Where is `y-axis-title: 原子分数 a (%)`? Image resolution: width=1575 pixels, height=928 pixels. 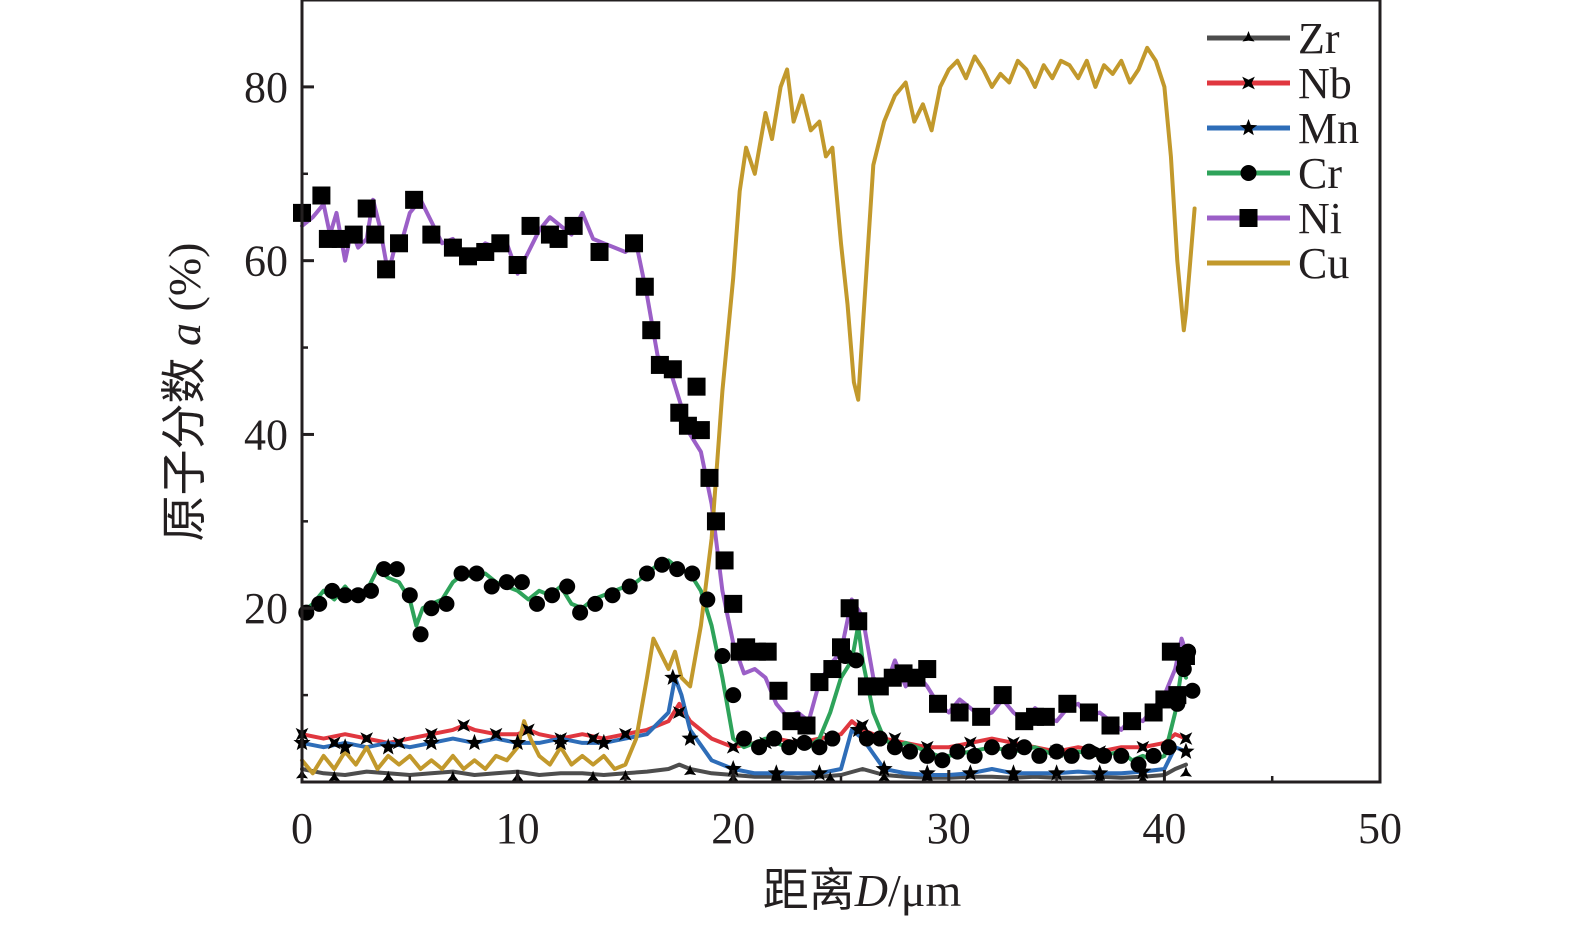 y-axis-title: 原子分数 a (%) is located at coordinates (184, 392).